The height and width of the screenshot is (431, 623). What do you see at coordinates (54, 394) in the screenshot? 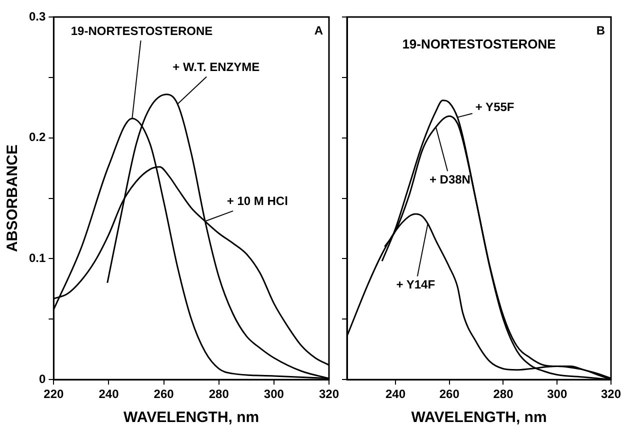
I see `x-tick-label: 220` at bounding box center [54, 394].